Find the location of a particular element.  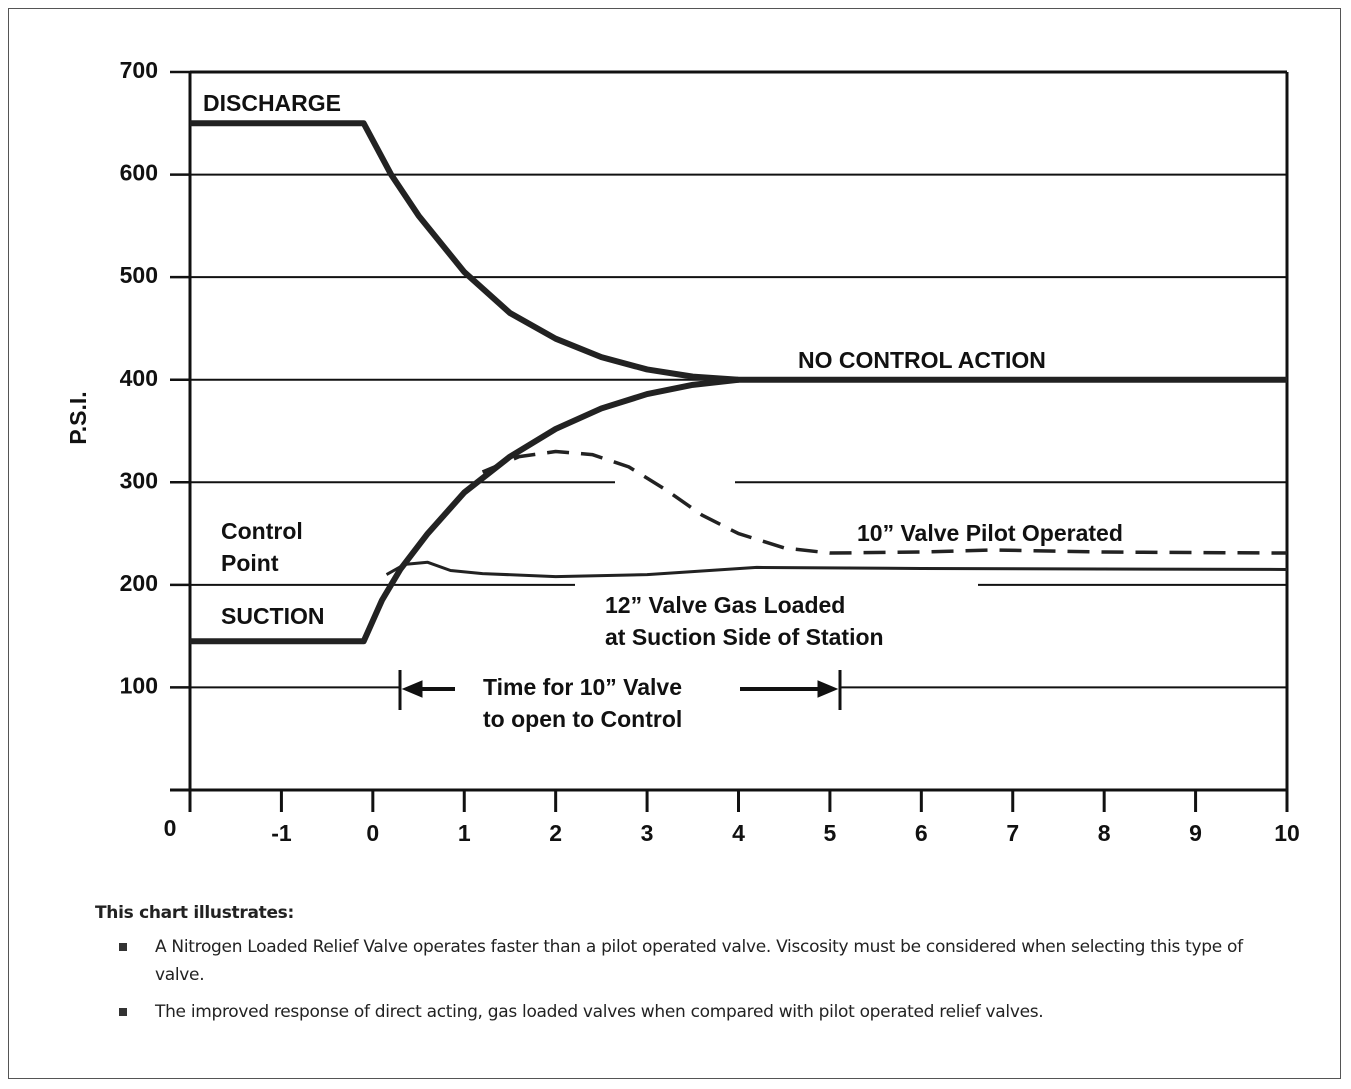

y-tick-label: 400 is located at coordinates (139, 378).